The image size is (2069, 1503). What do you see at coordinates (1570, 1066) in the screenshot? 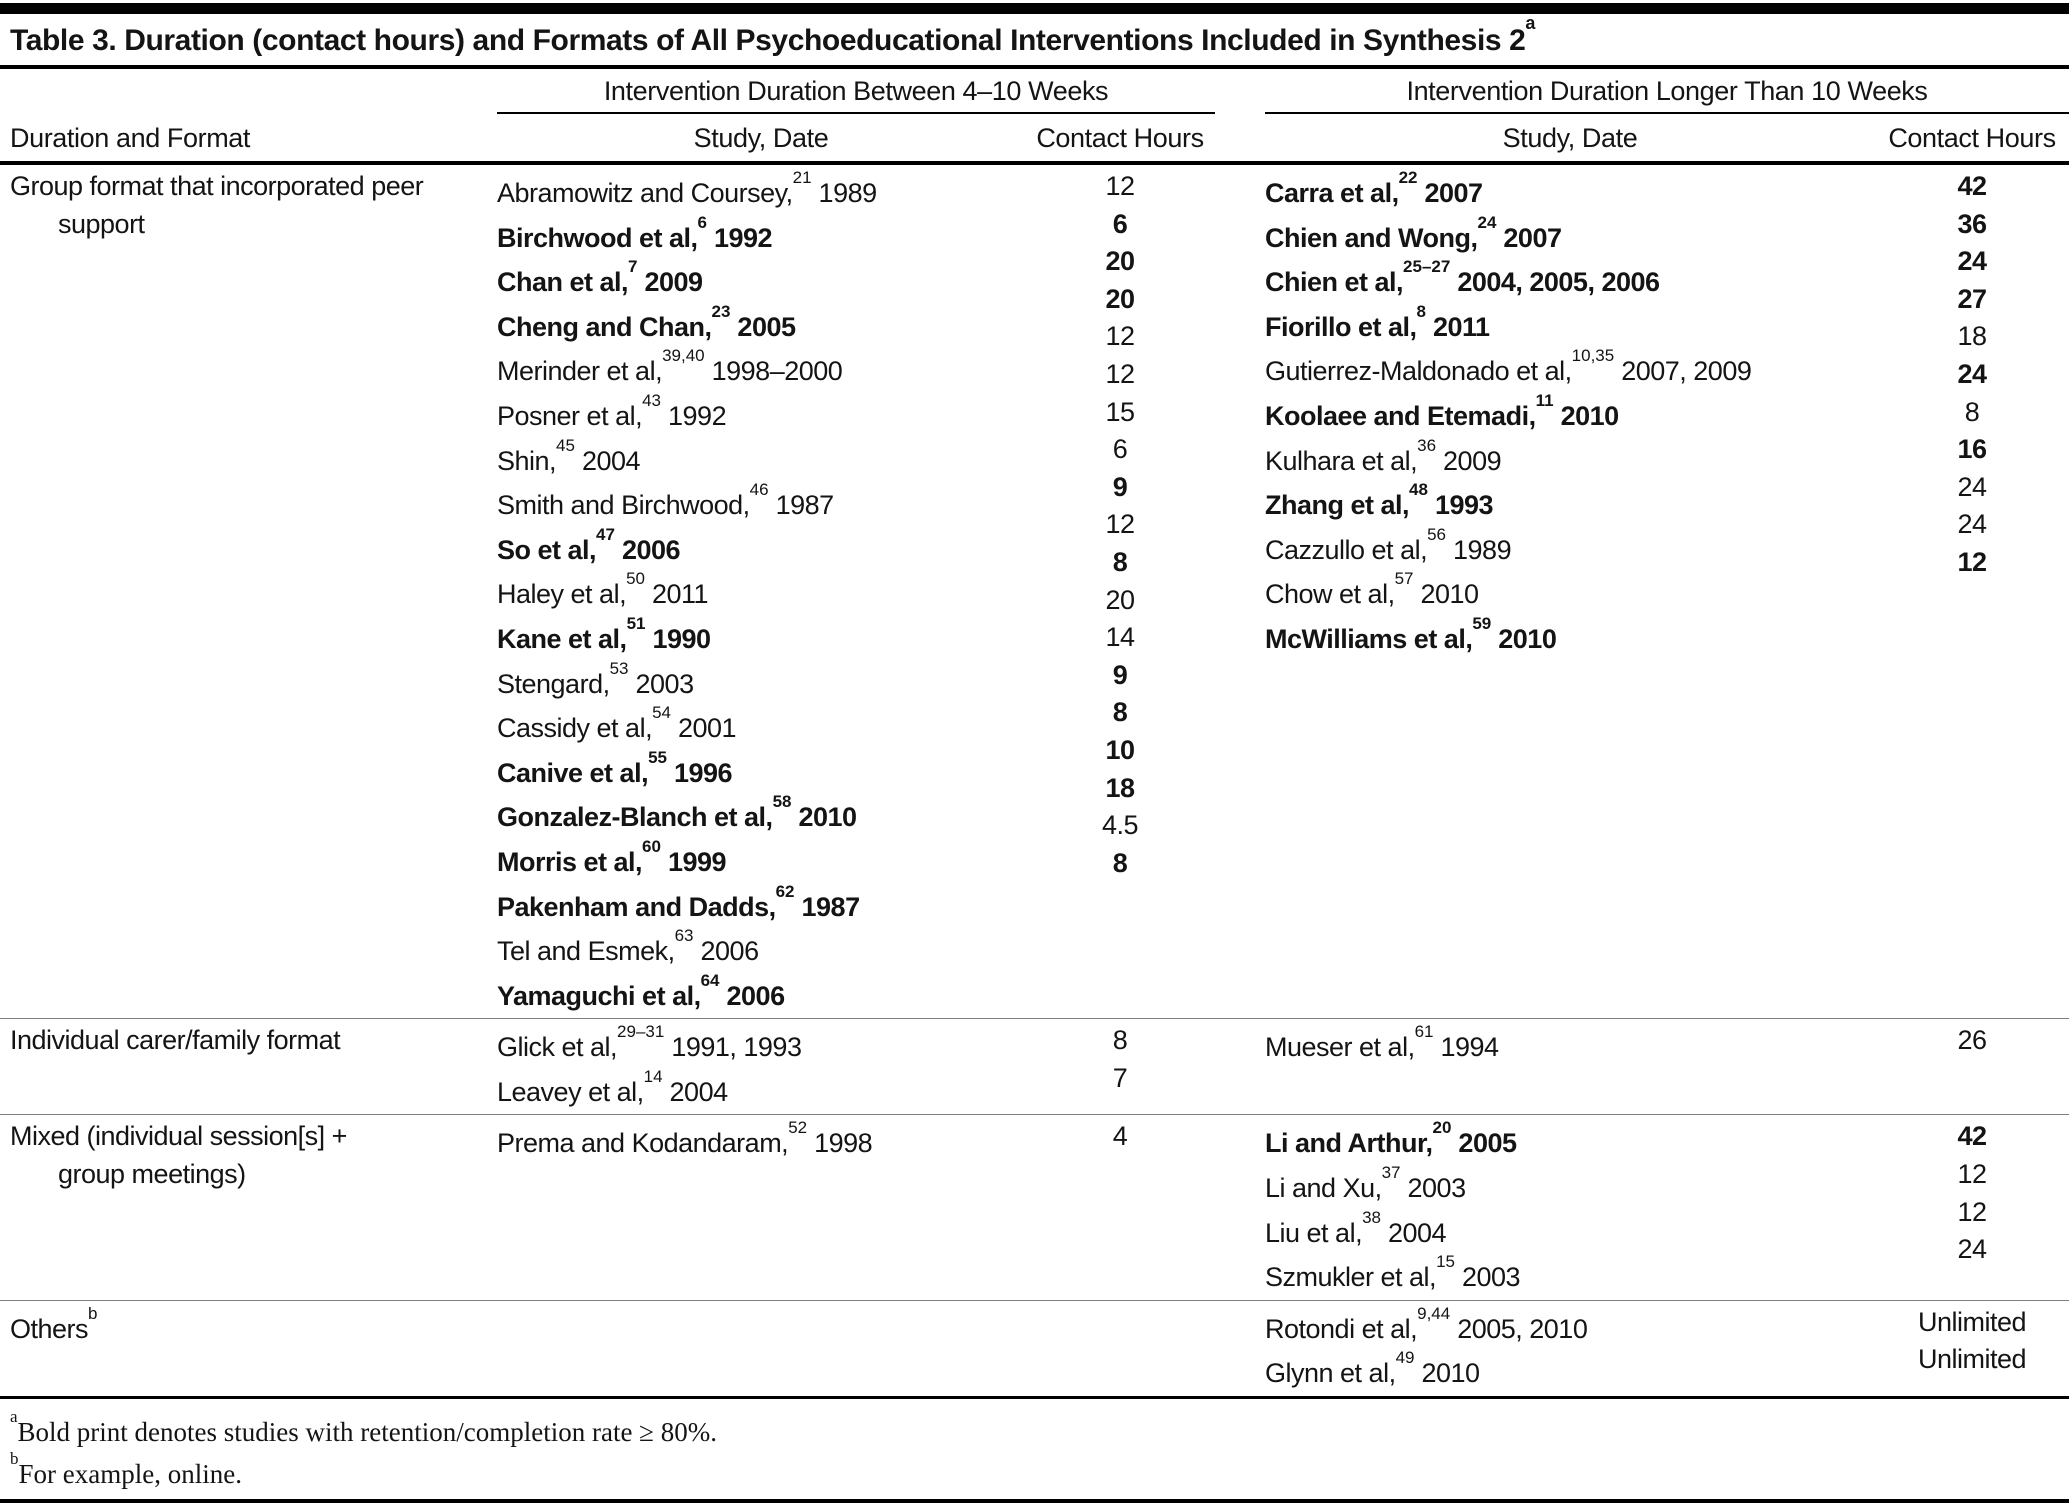
I see `study-date-cell-group2: Mueser et al,61 1994` at bounding box center [1570, 1066].